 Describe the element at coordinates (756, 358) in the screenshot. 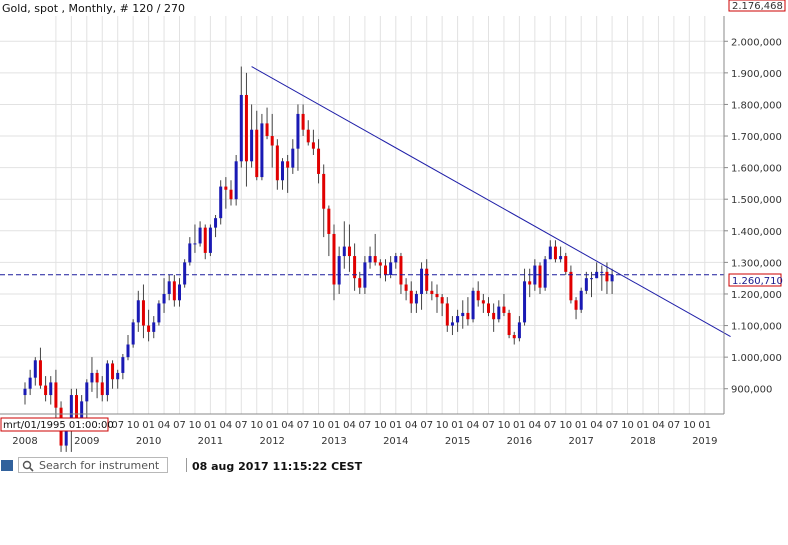

I see `y-tick-label: 1.000,000` at that location.